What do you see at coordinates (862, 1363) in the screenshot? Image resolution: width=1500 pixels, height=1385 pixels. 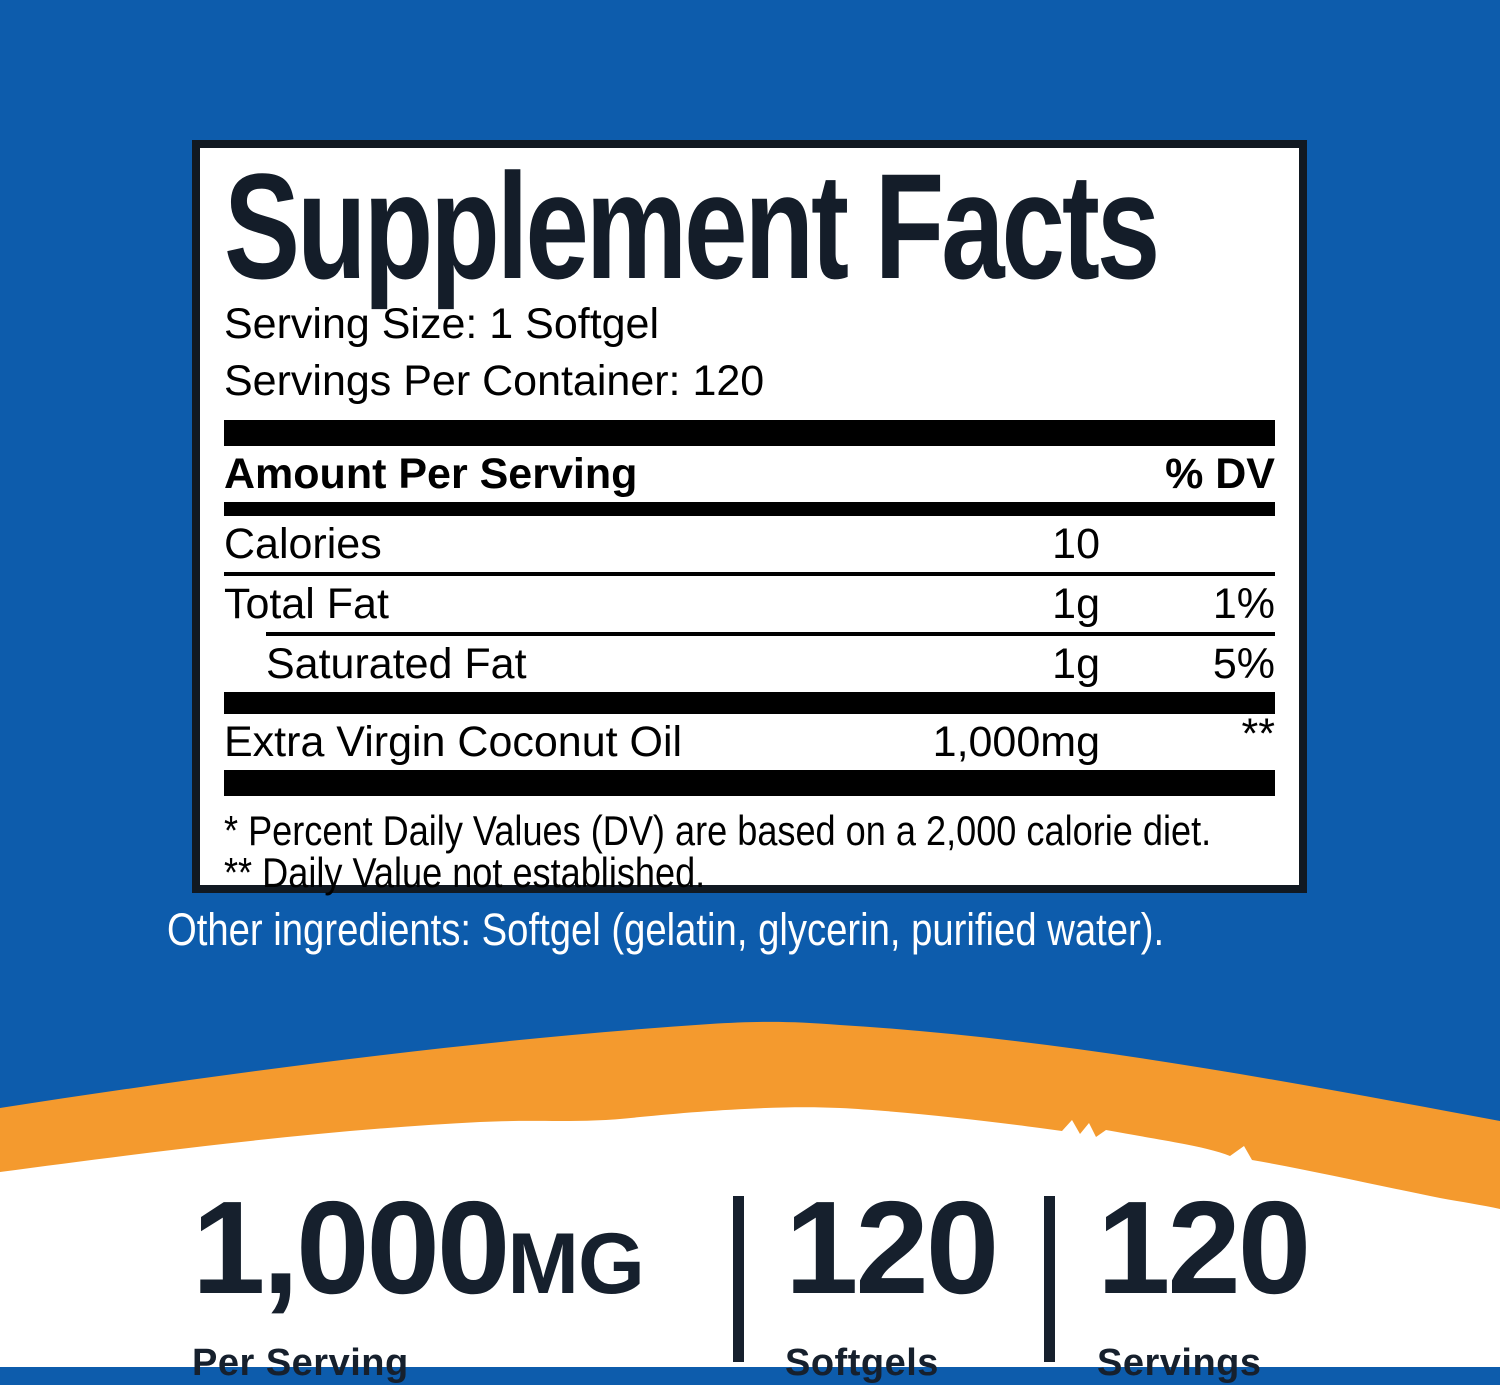 I see `stat-label: Softgels` at bounding box center [862, 1363].